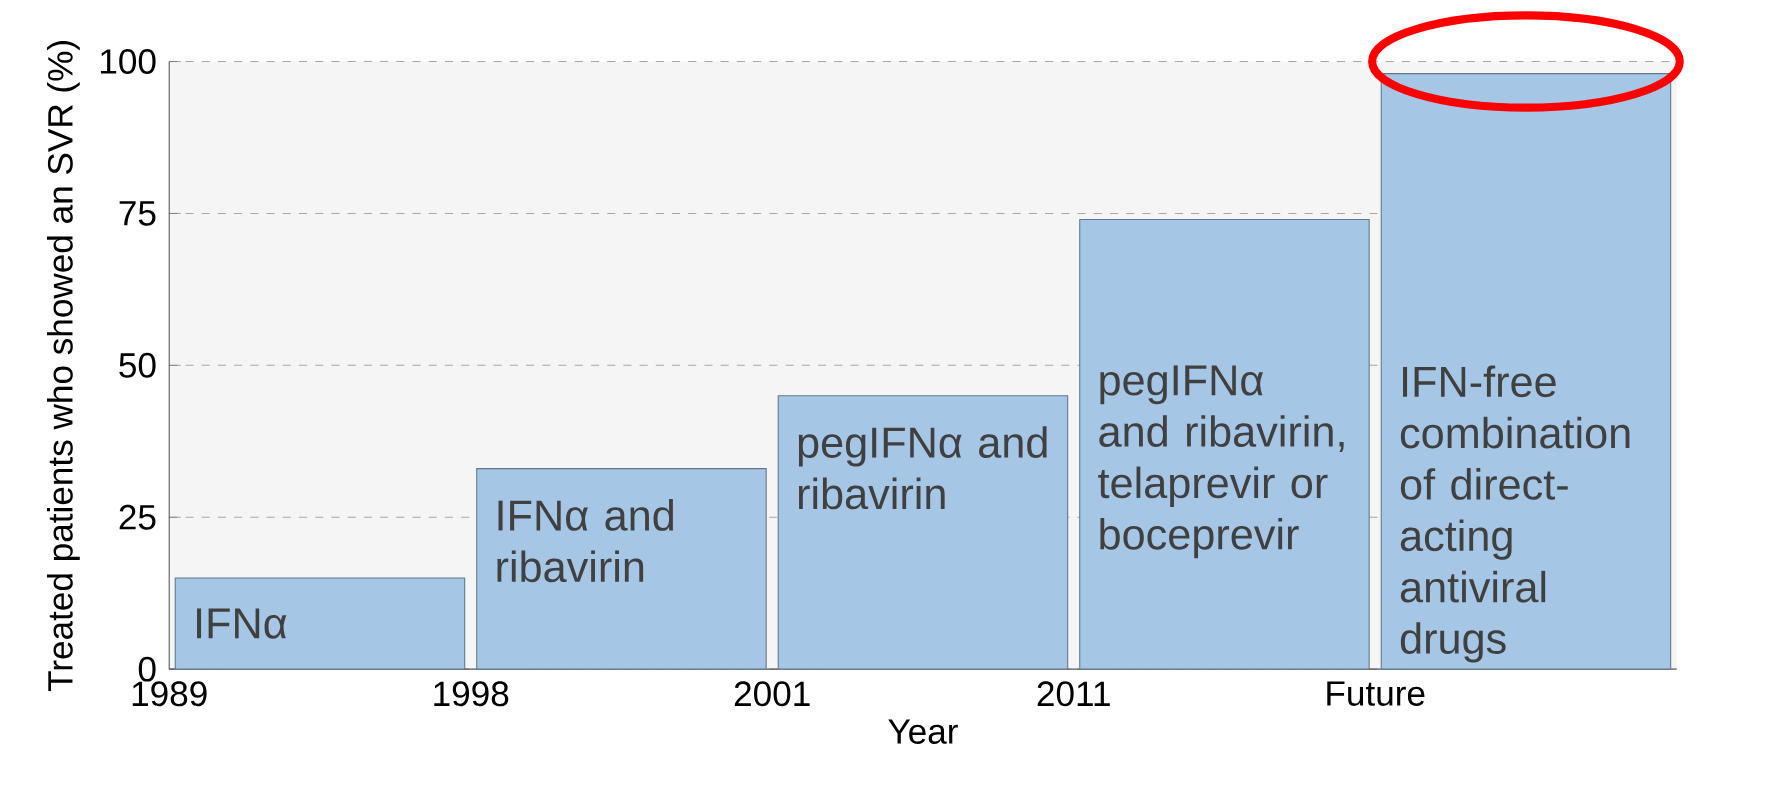 This screenshot has height=785, width=1769. I want to click on y-axis-title: Treated patients who showed an SVR (%), so click(63, 366).